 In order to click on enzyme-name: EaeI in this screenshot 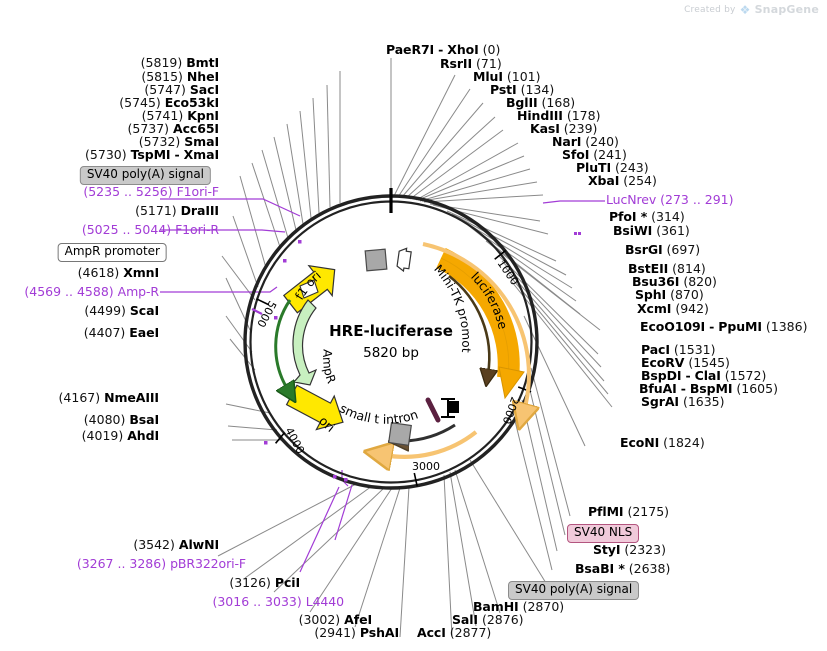, I will do `click(144, 332)`.